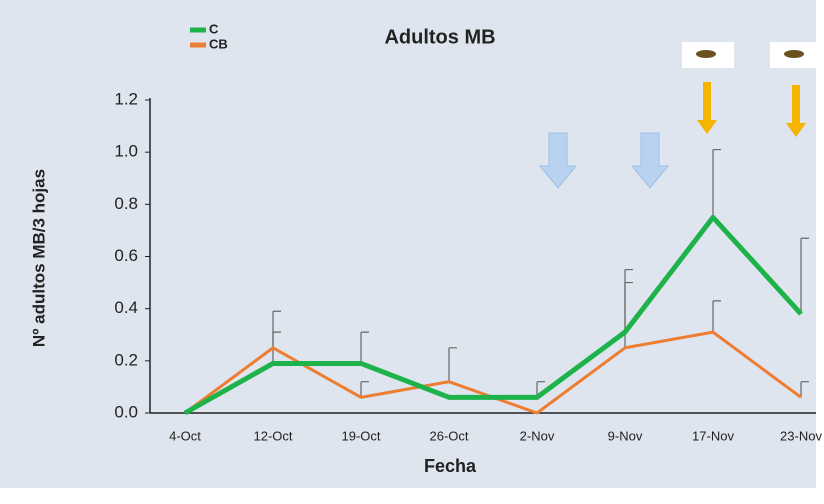  Describe the element at coordinates (218, 43) in the screenshot. I see `legend-label: CB` at that location.